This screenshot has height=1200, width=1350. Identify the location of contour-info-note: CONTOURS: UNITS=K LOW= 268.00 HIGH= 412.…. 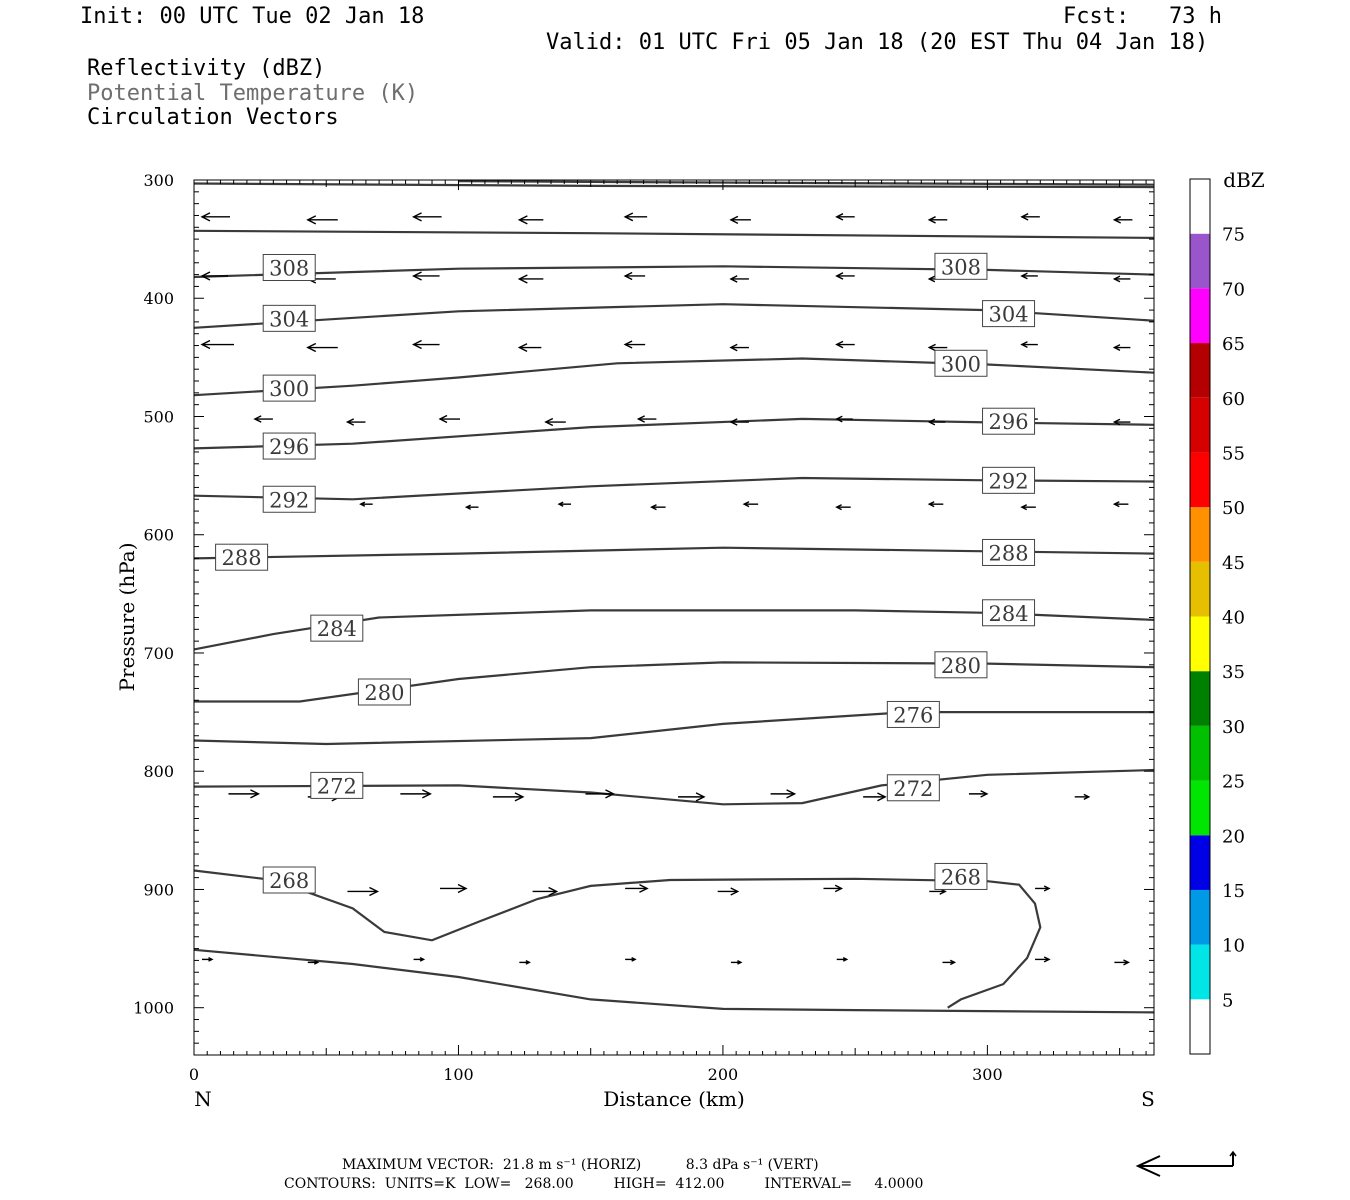
(604, 1184).